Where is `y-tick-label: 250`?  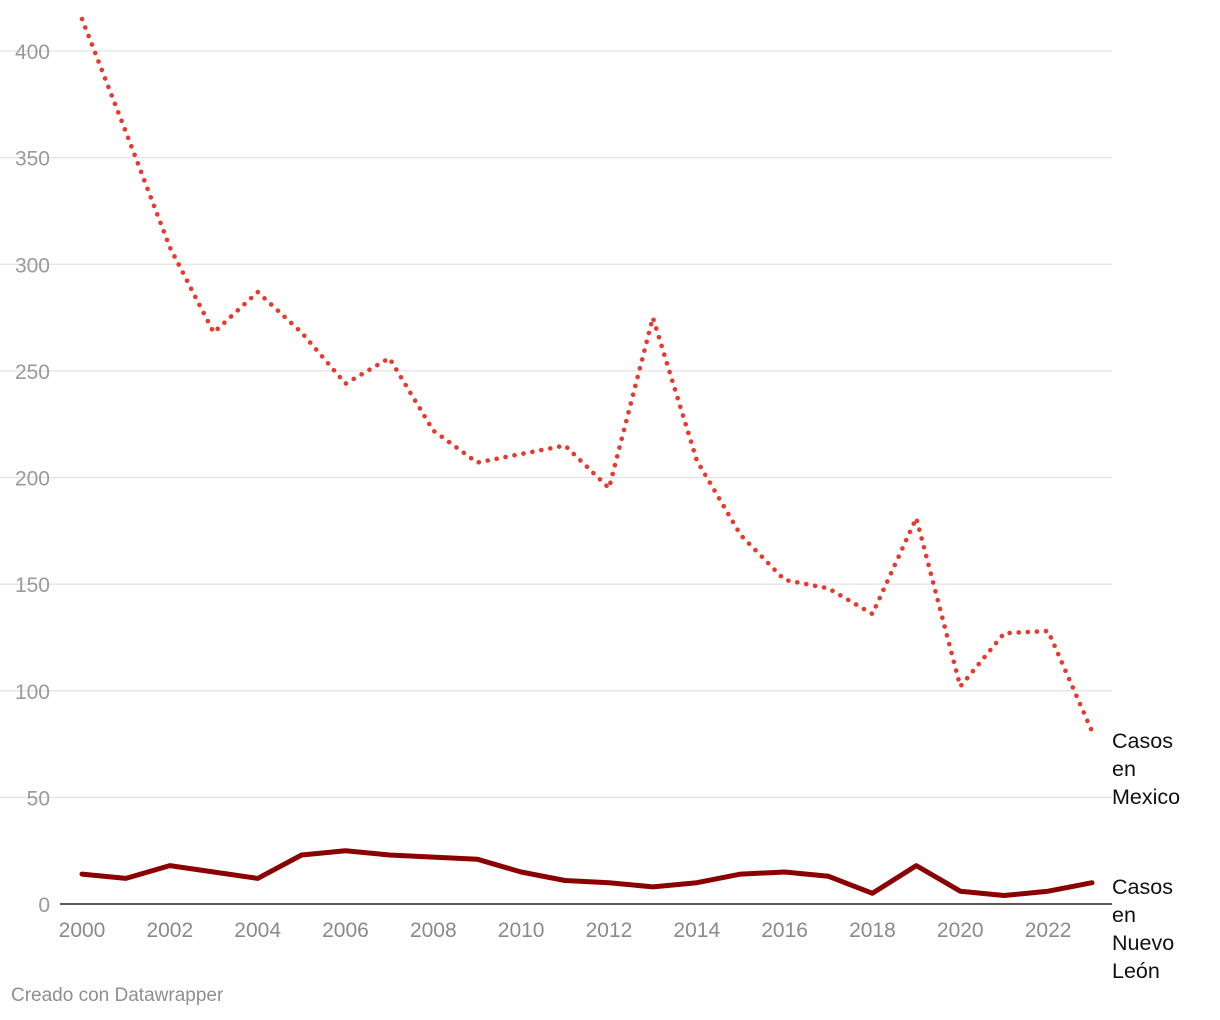
y-tick-label: 250 is located at coordinates (32, 372).